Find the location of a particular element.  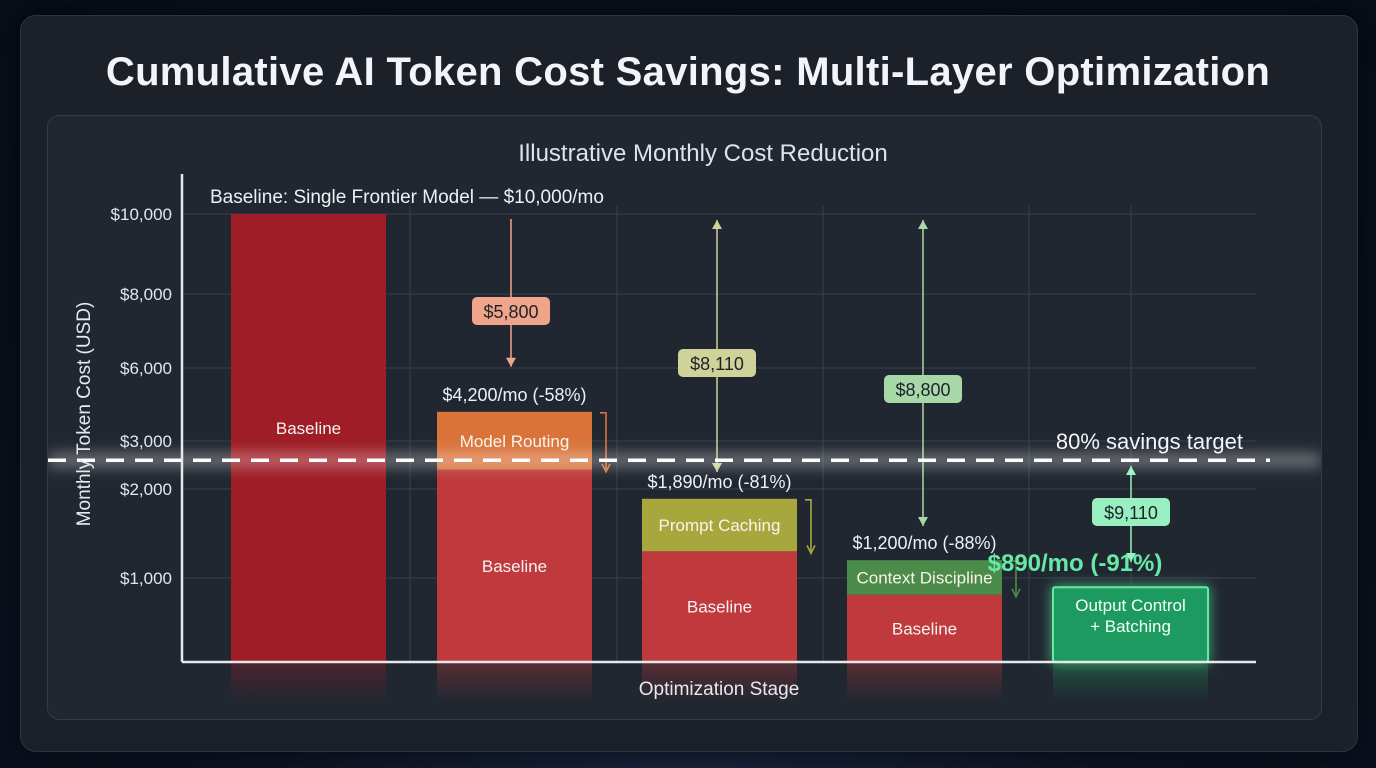

bar-layer-label: Model Routing is located at coordinates (515, 441).